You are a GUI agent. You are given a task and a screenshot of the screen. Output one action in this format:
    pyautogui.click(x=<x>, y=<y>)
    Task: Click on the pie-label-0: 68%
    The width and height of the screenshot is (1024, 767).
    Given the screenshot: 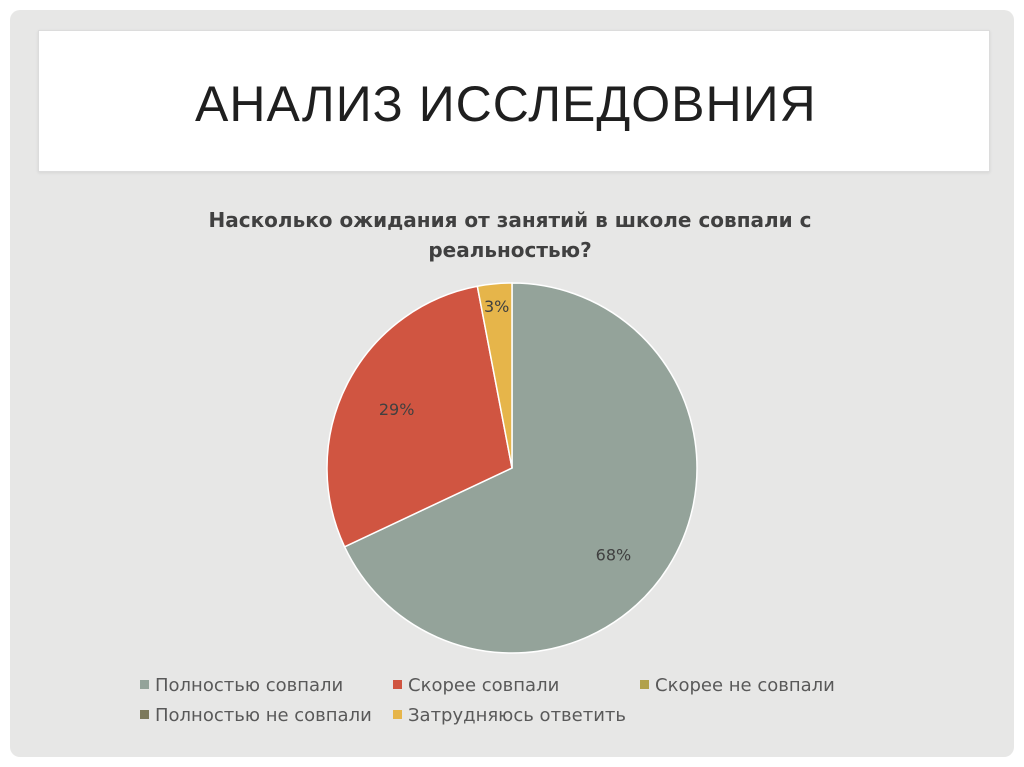 What is the action you would take?
    pyautogui.click(x=614, y=554)
    